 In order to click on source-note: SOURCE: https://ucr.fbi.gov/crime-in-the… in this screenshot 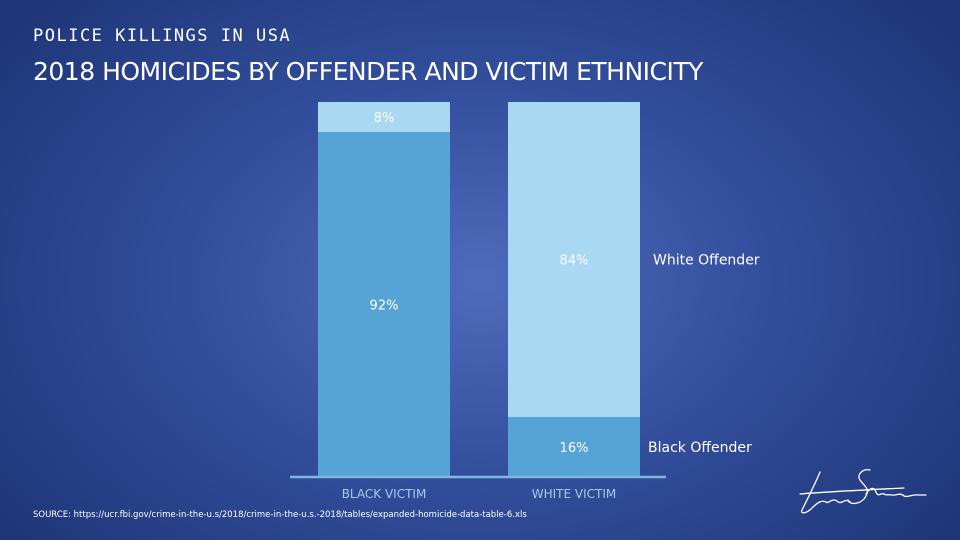, I will do `click(280, 515)`.